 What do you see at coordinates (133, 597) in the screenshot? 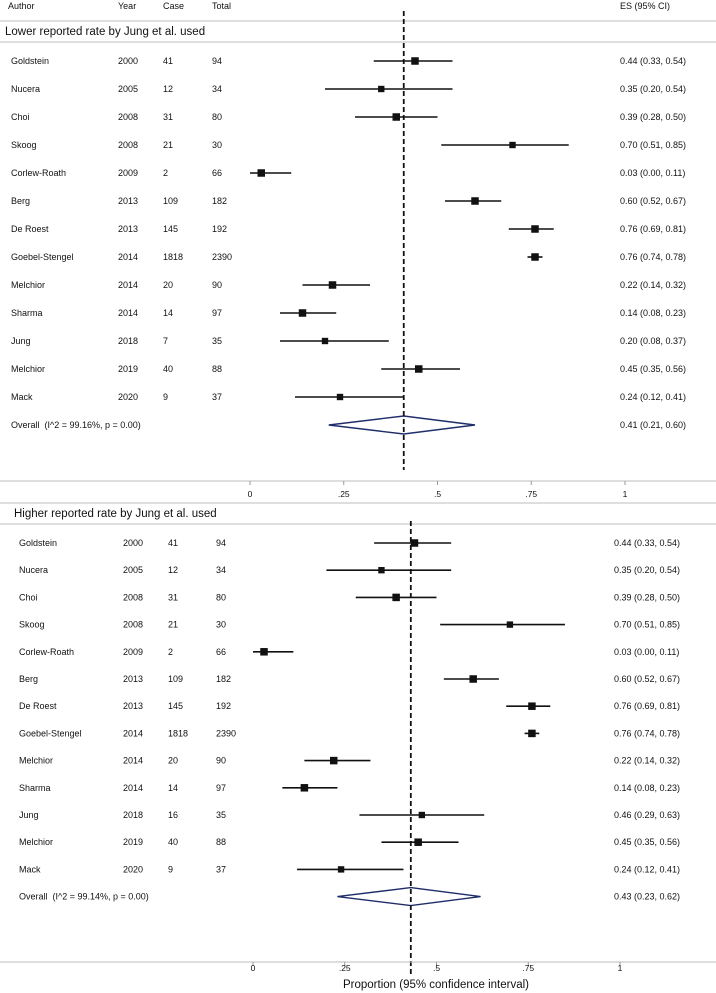
I see `study-year: 2008` at bounding box center [133, 597].